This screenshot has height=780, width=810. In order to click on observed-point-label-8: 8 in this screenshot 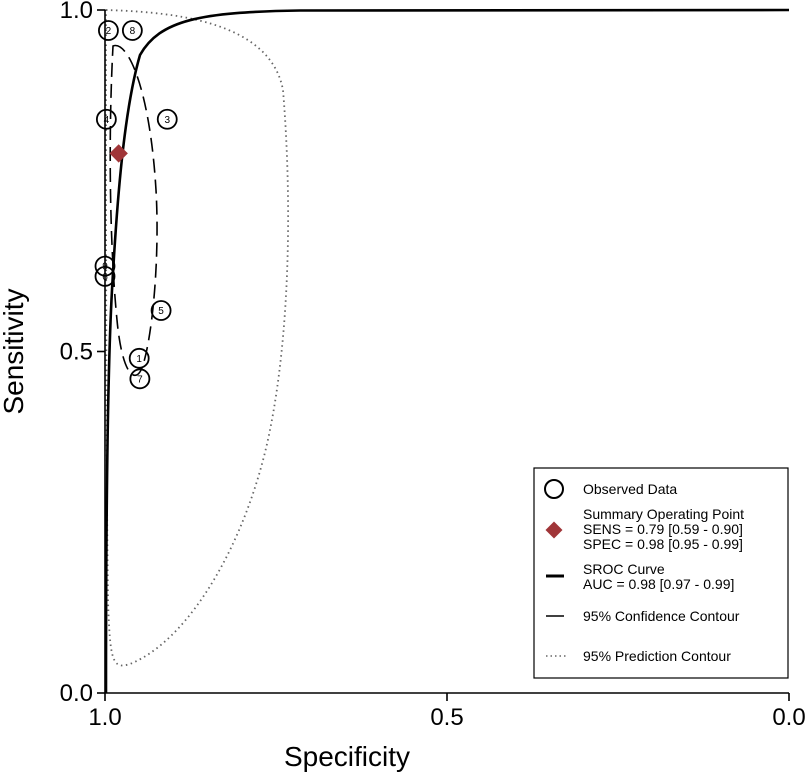, I will do `click(133, 31)`.